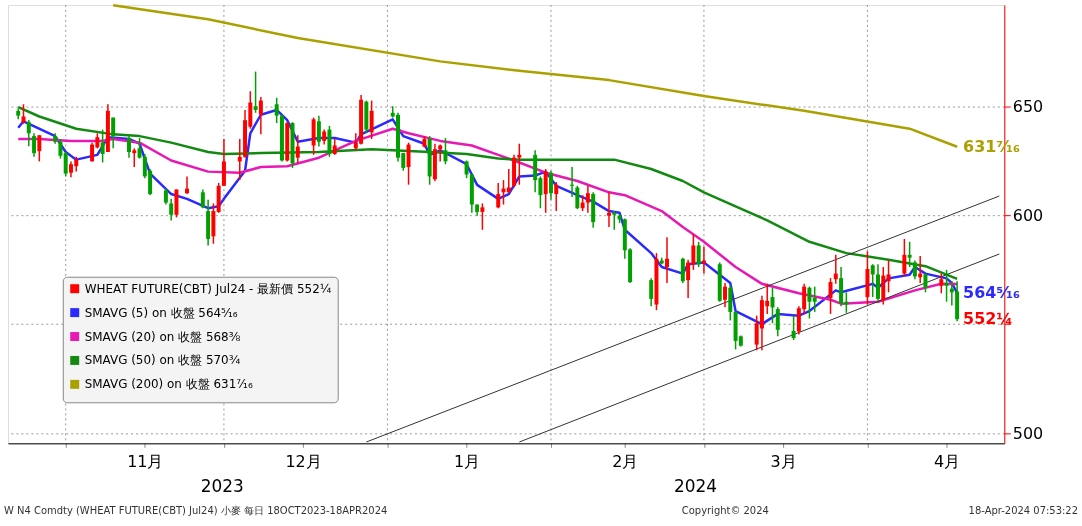  I want to click on x-tick-label: 1月, so click(467, 461).